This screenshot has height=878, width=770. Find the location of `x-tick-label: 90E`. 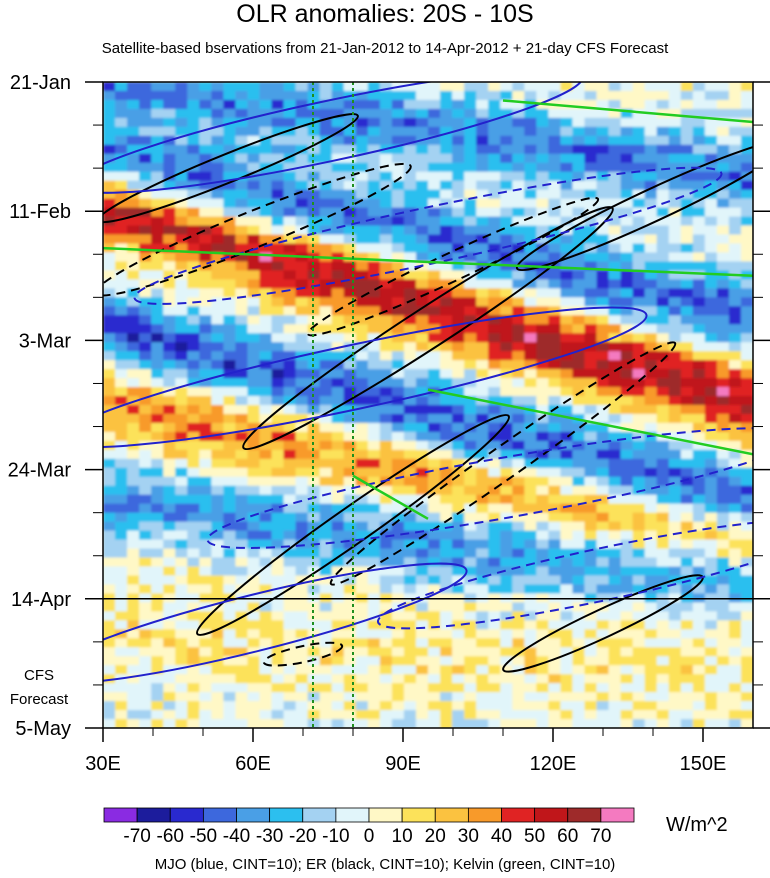

x-tick-label: 90E is located at coordinates (403, 764).